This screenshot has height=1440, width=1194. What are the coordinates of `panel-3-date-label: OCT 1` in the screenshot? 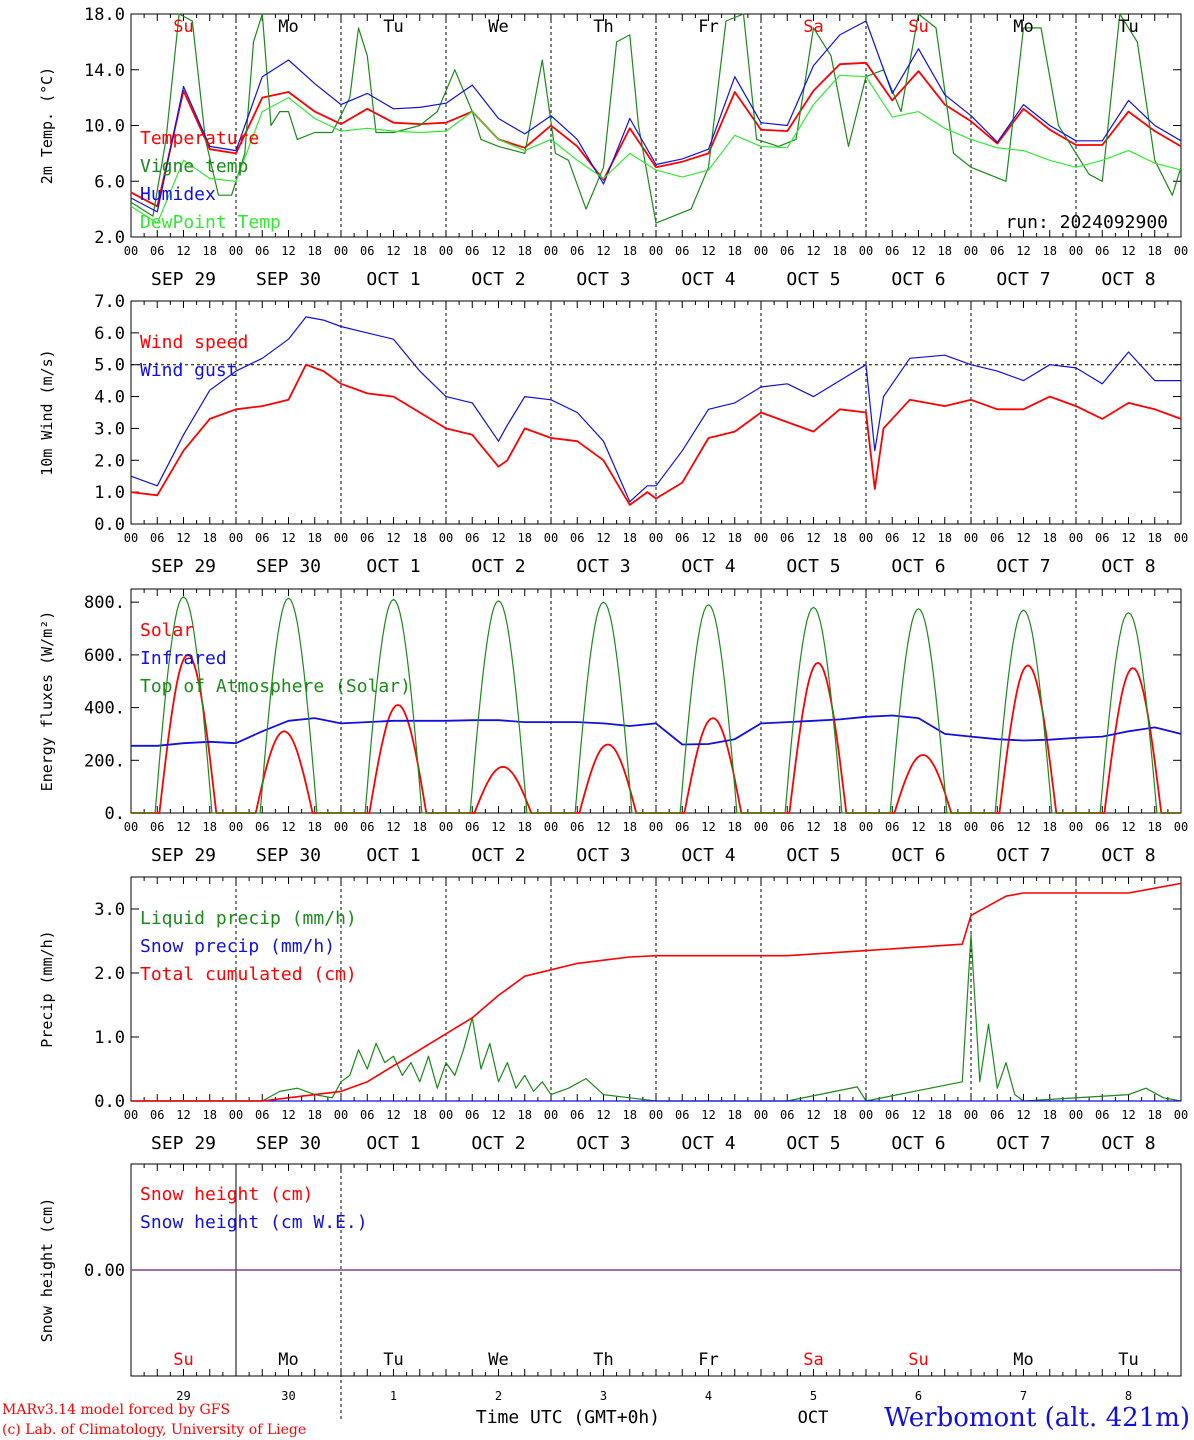 It's located at (393, 855).